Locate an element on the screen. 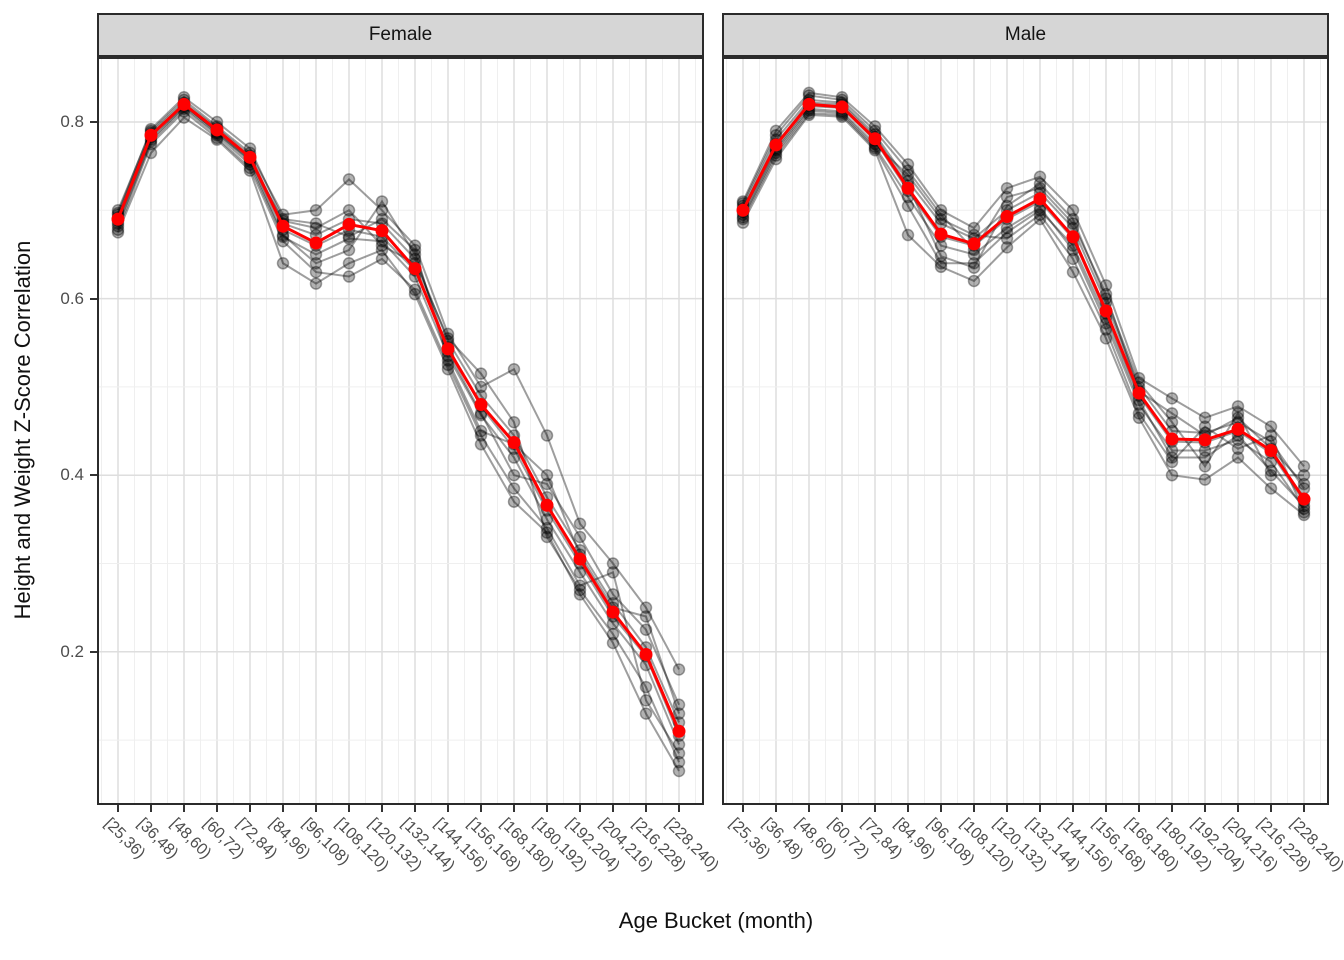  facet-strip-female: Female is located at coordinates (400, 35).